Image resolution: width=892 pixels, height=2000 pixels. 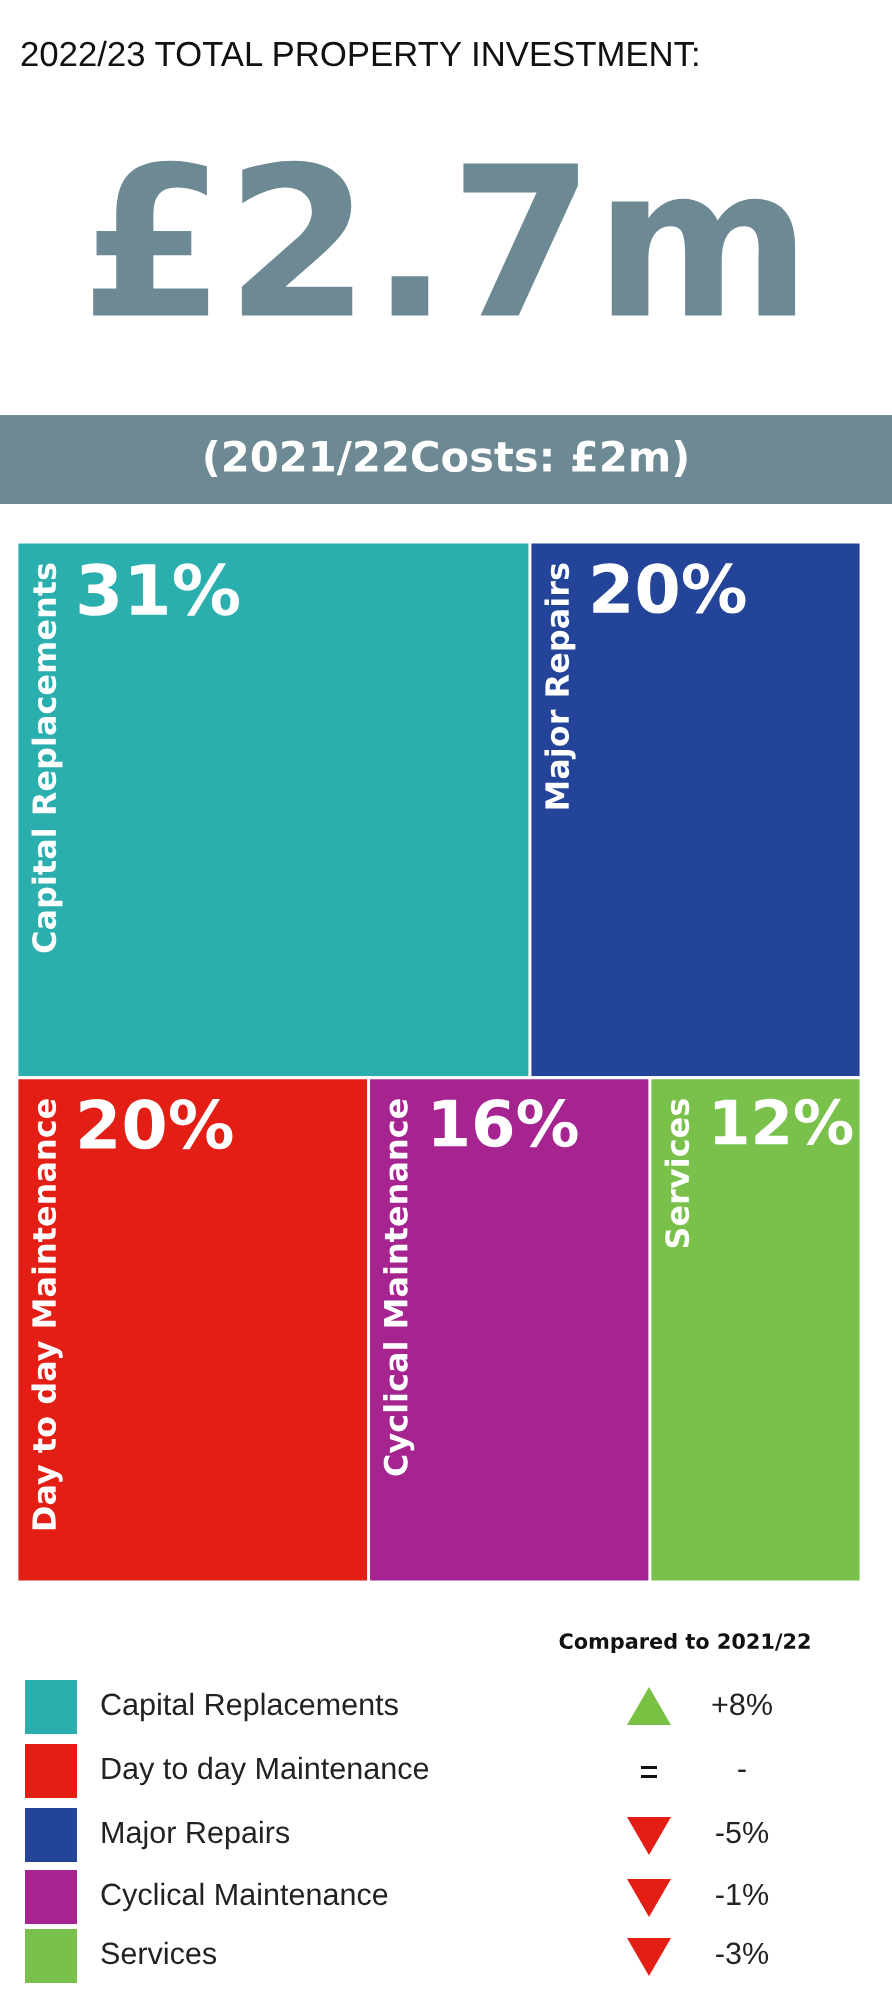 I want to click on data-label: -, so click(x=742, y=1770).